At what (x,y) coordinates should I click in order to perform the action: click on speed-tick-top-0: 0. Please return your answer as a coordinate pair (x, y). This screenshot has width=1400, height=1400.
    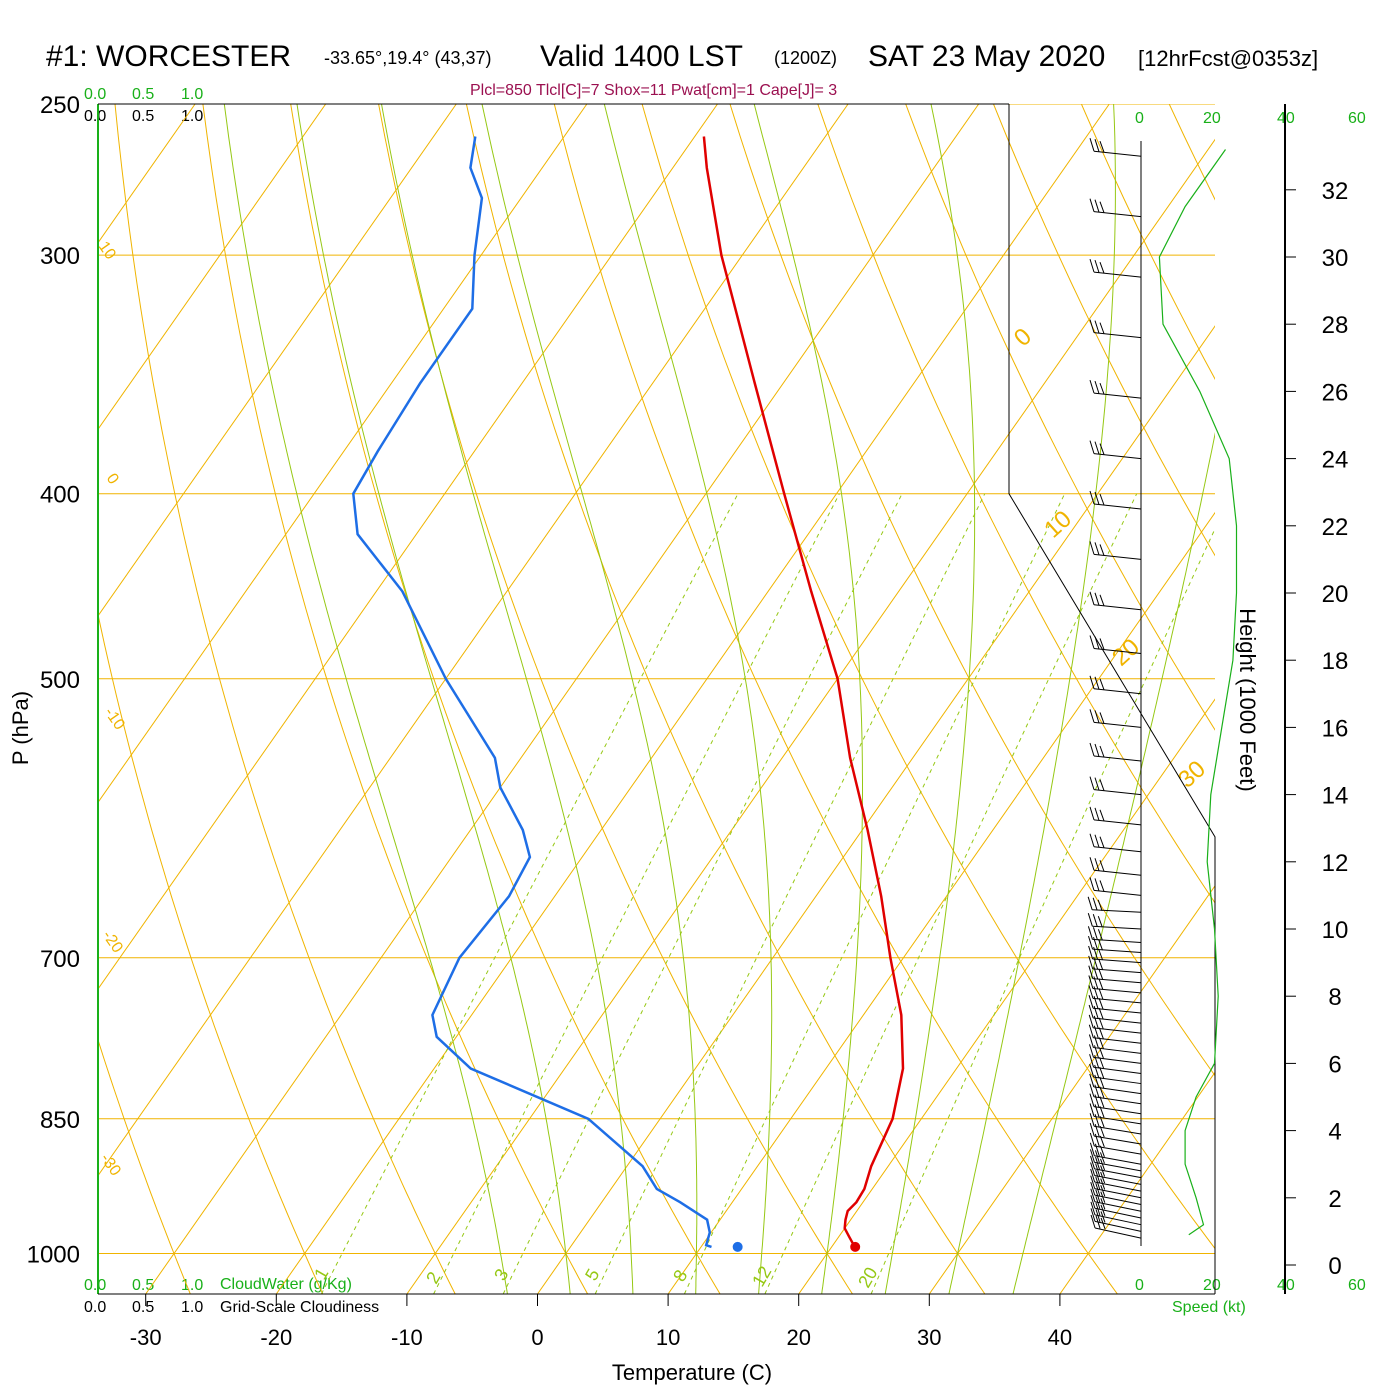
    Looking at the image, I should click on (1139, 118).